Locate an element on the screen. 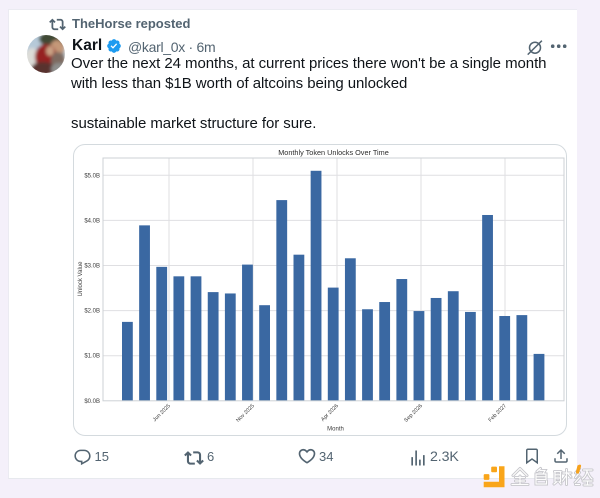 The image size is (600, 498). svg-text: $0.0B is located at coordinates (92, 402).